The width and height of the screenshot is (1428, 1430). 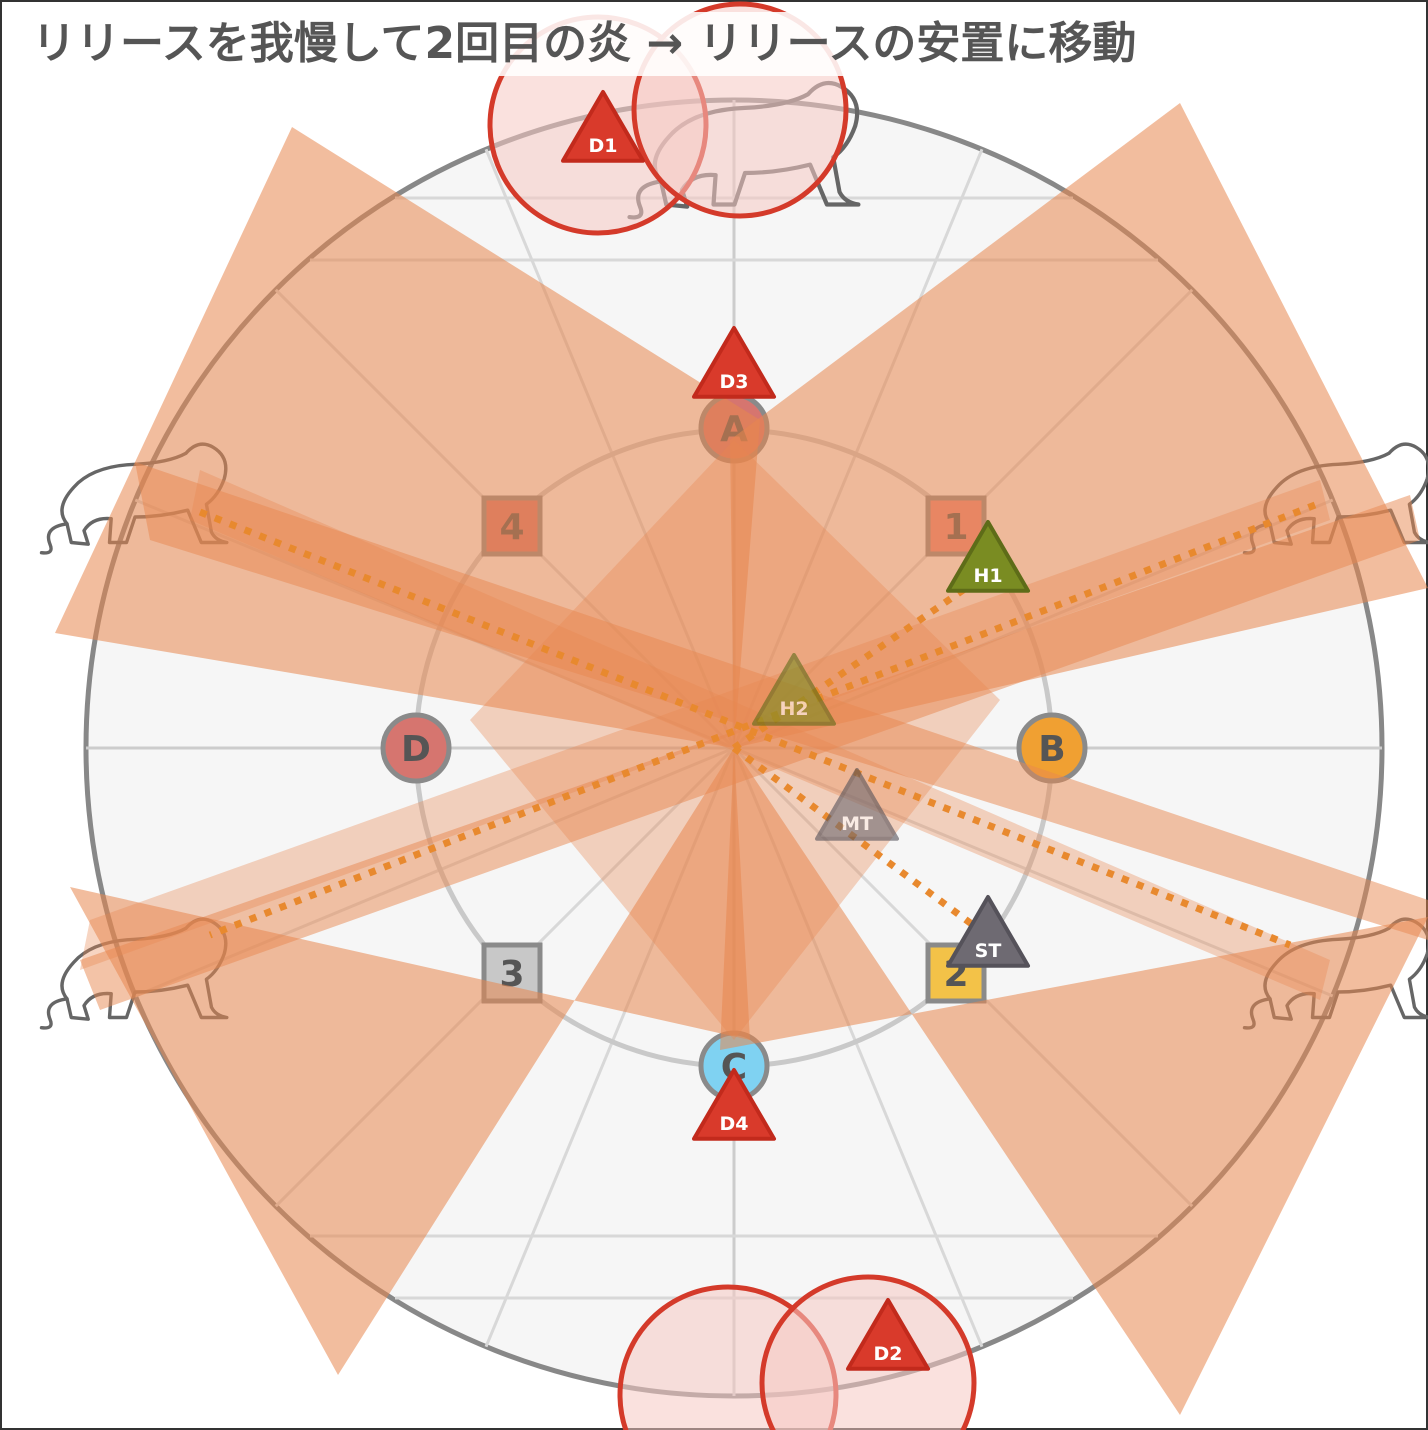 I want to click on player-h2: H2, so click(x=794, y=689).